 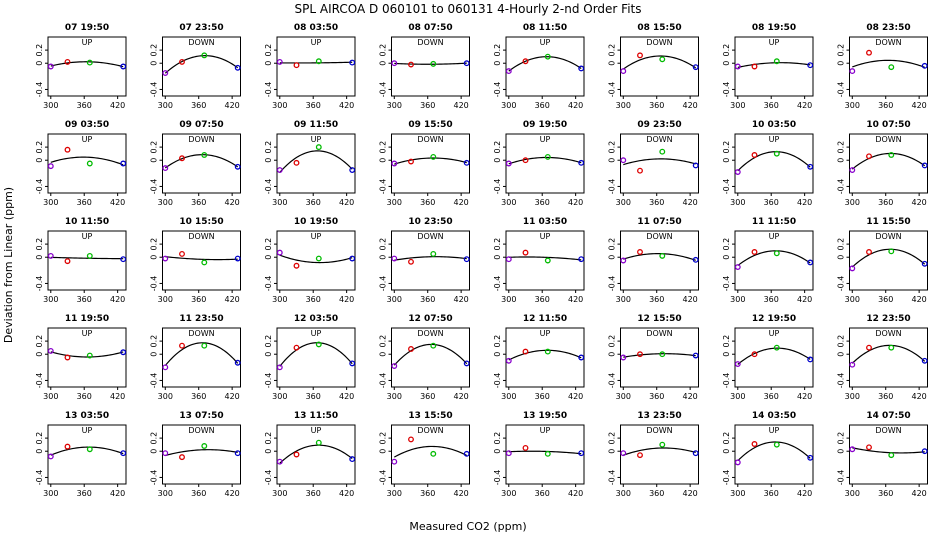 What do you see at coordinates (316, 222) in the screenshot?
I see `panel-title: 10 19:50` at bounding box center [316, 222].